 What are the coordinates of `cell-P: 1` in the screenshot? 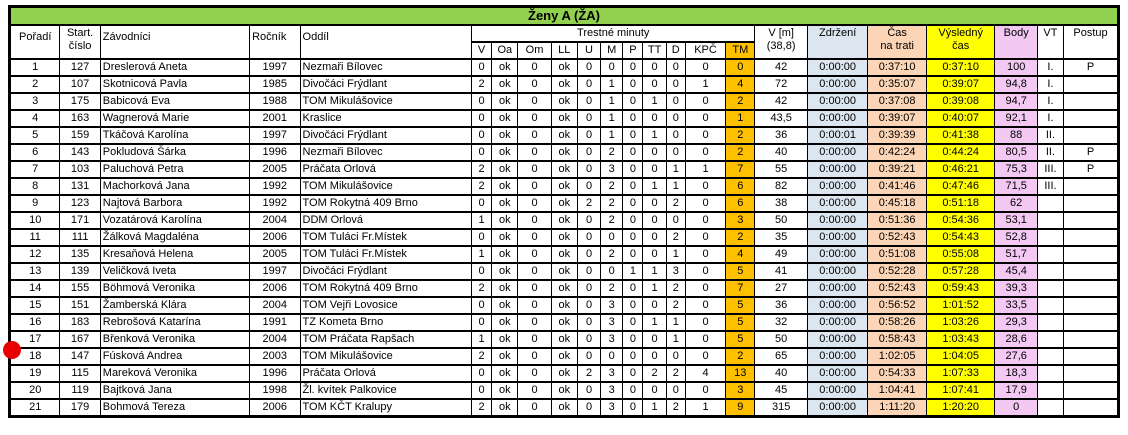 It's located at (633, 271).